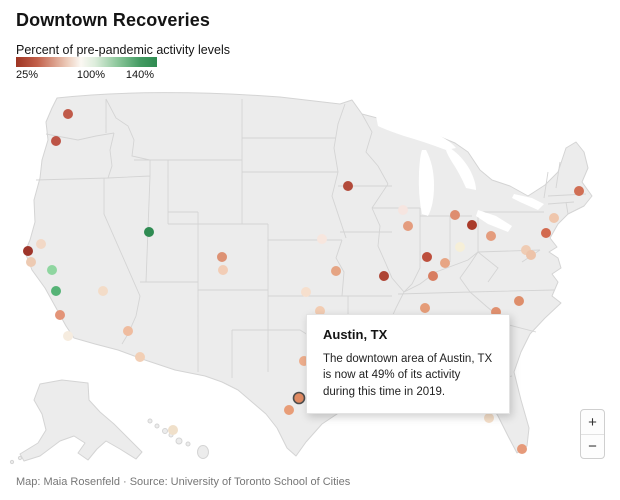 This screenshot has width=620, height=500. Describe the element at coordinates (27, 75) in the screenshot. I see `legend-label-min: 25%` at that location.